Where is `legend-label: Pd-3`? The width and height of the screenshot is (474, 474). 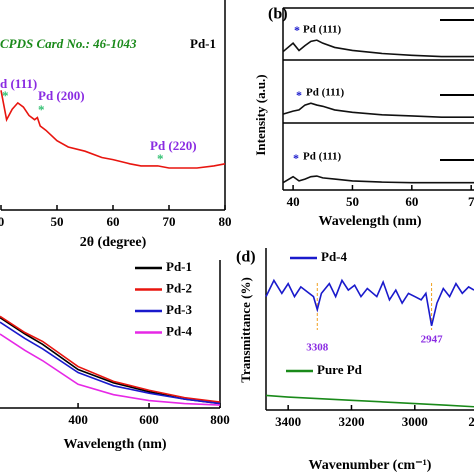 legend-label: Pd-3 is located at coordinates (179, 309).